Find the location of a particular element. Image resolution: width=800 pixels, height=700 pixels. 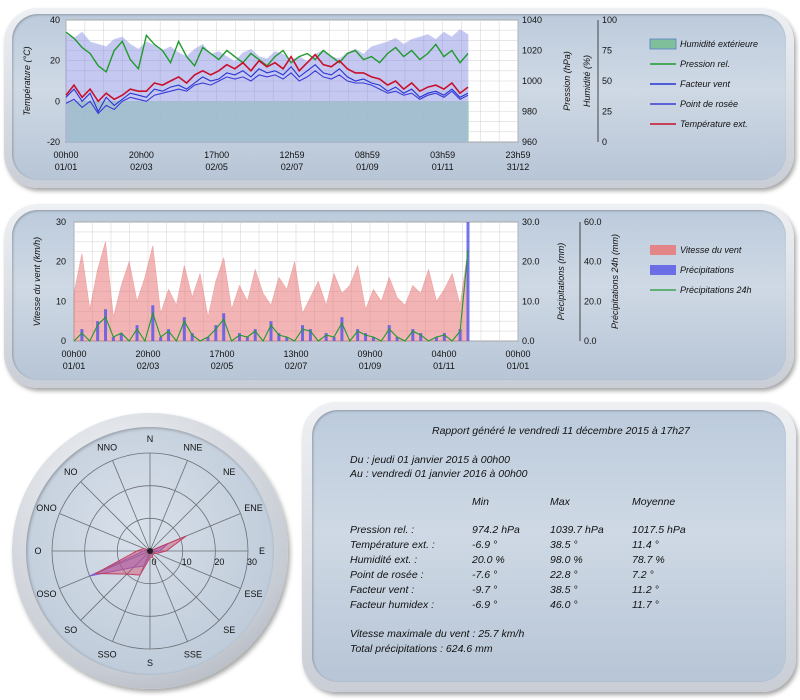

y-right2-axis-label: Humidité (%) is located at coordinates (587, 81).